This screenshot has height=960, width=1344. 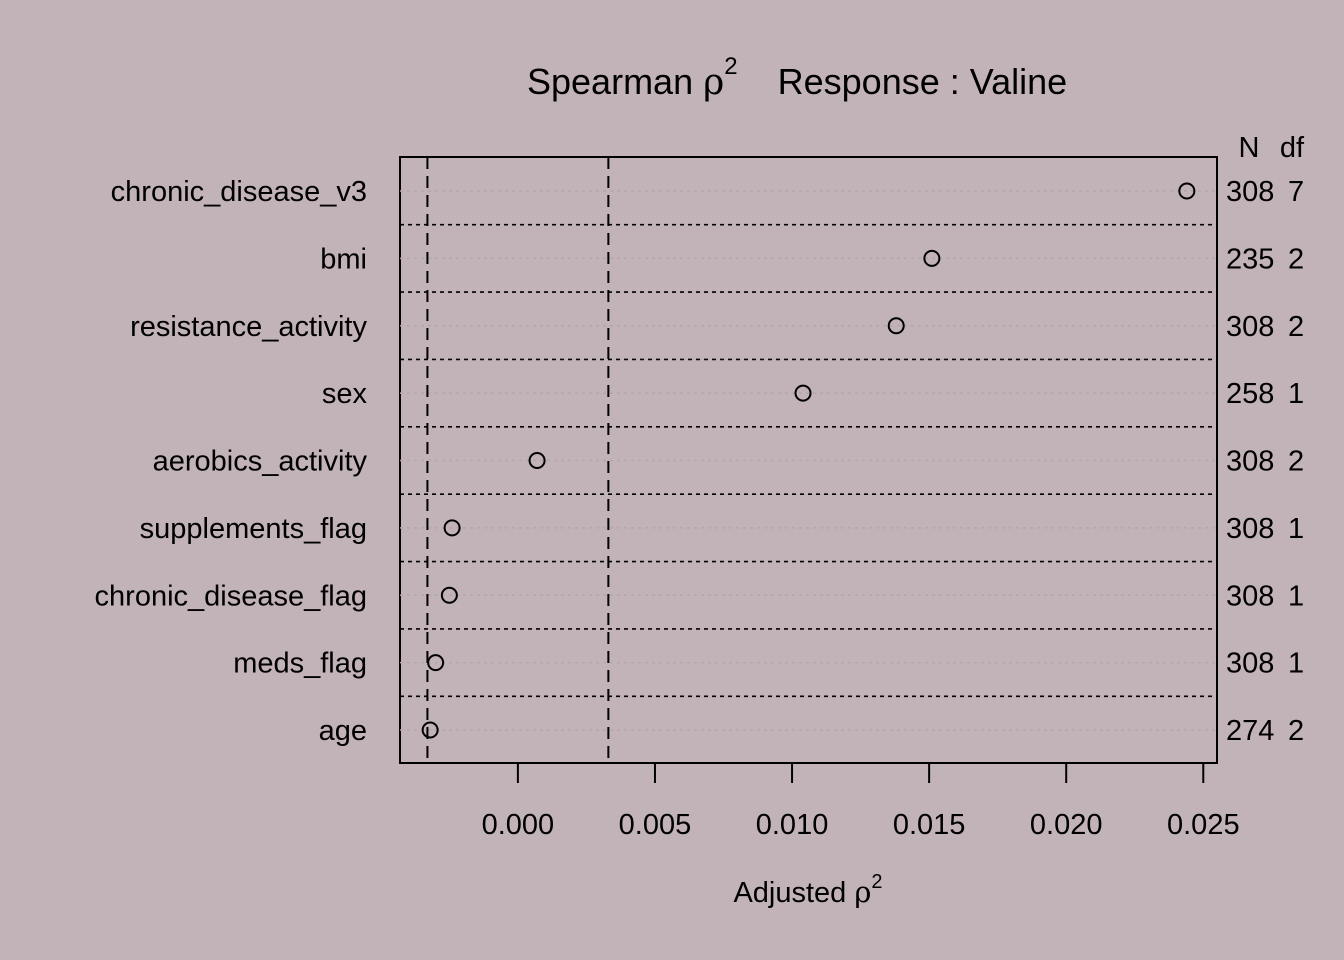 I want to click on xlabel-superscript: 2, so click(x=876, y=882).